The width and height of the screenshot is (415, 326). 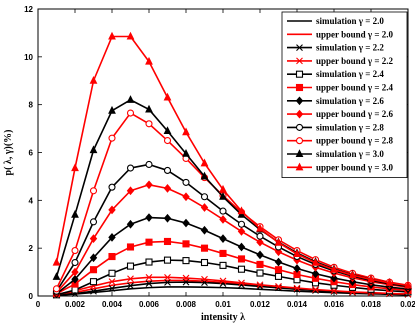 I want to click on legend-label: simulation γ = 2.4, so click(x=350, y=74).